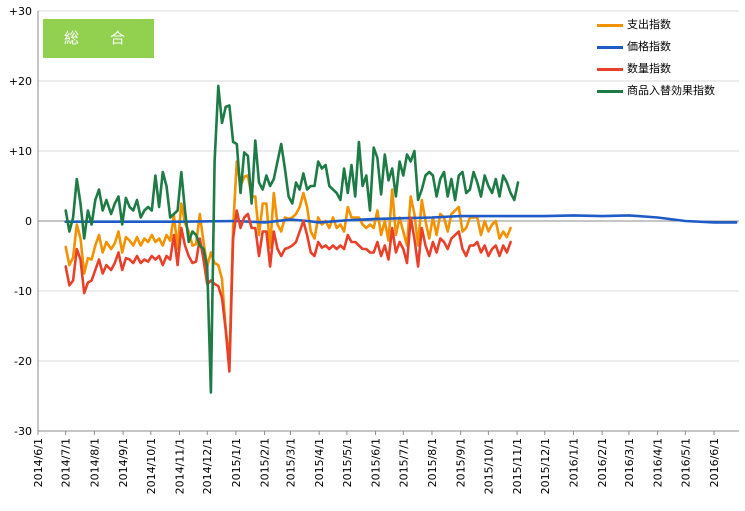 This screenshot has height=511, width=745. What do you see at coordinates (179, 466) in the screenshot?
I see `x-tick-label: 2014/11/1` at bounding box center [179, 466].